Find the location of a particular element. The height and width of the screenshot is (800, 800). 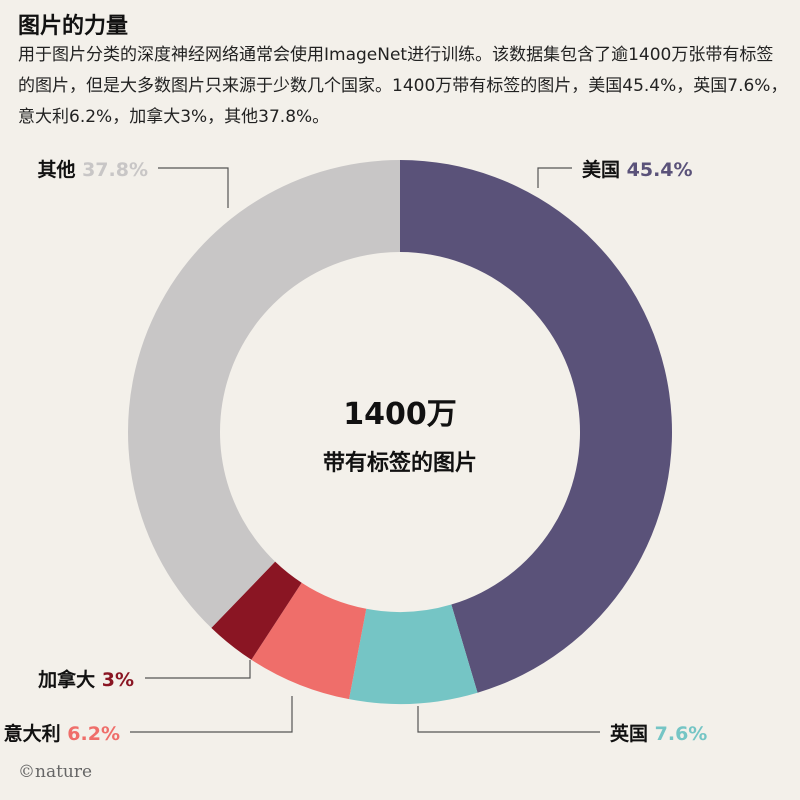

slice-name-1: 英国 is located at coordinates (632, 733).